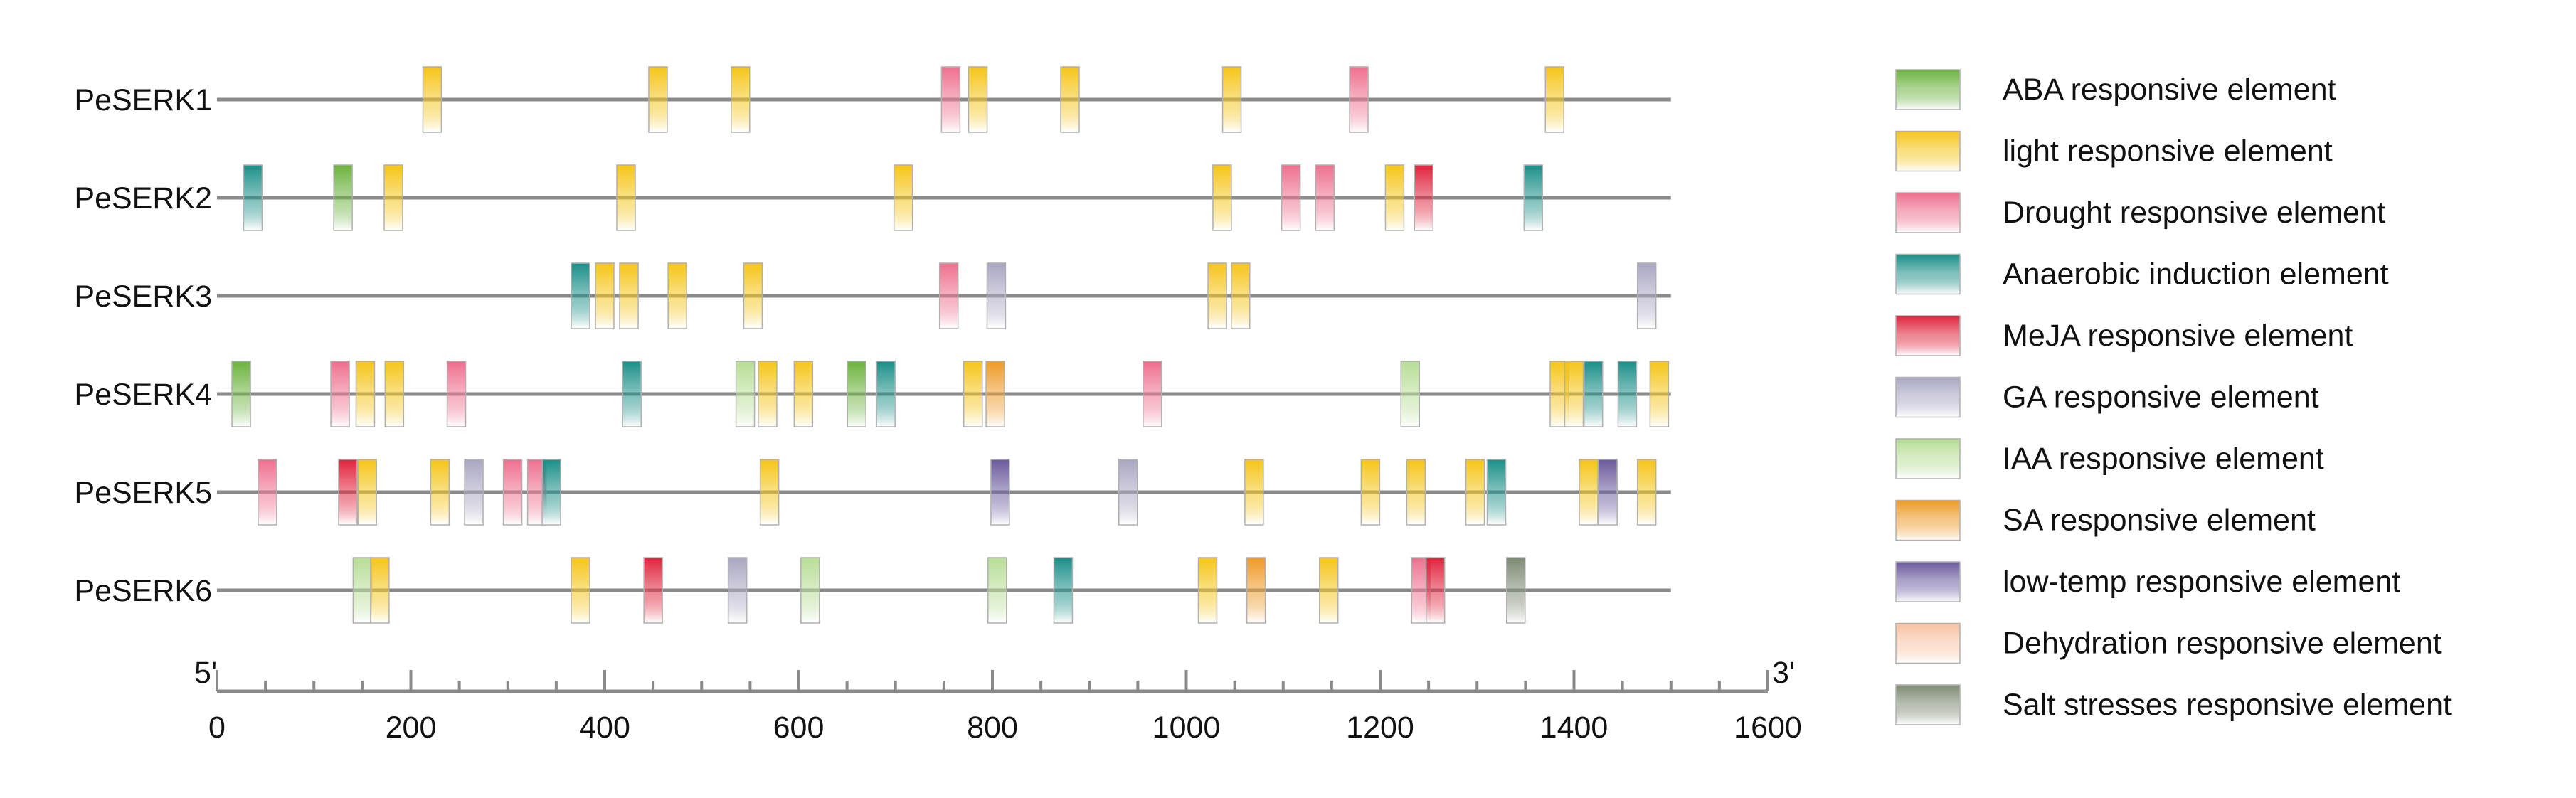 This screenshot has height=798, width=2576. I want to click on legend-item-ga: GA responsive element, so click(2107, 397).